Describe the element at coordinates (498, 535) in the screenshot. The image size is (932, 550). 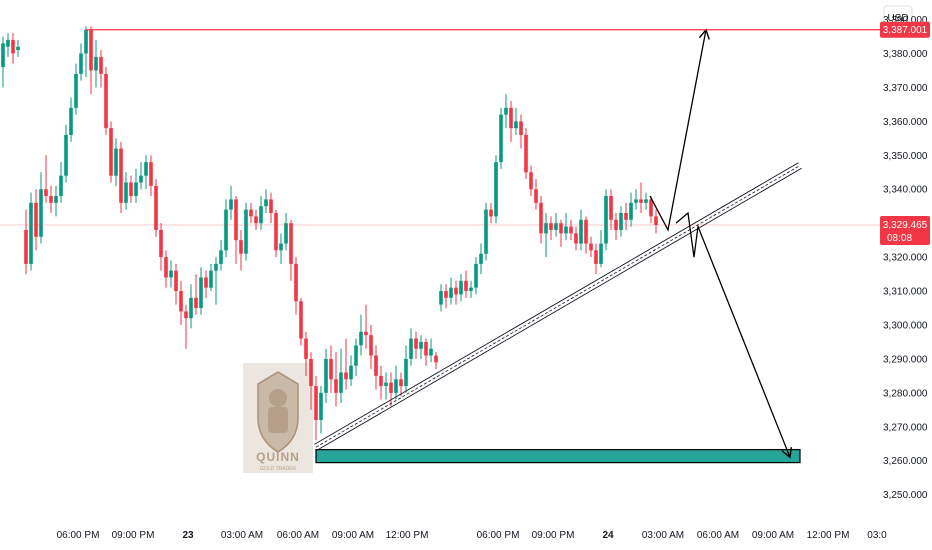
I see `x-tick-label: 06:00 PM` at that location.